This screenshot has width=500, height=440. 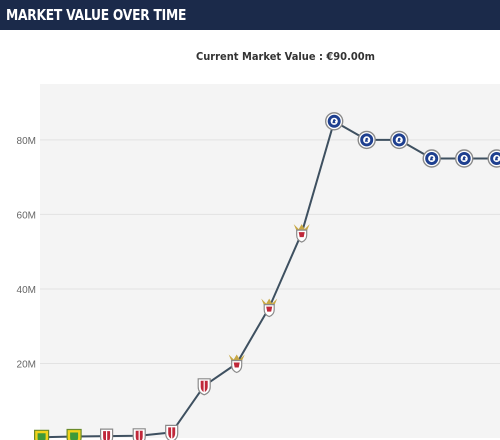 What do you see at coordinates (26, 290) in the screenshot?
I see `y-tick-label: 40M` at bounding box center [26, 290].